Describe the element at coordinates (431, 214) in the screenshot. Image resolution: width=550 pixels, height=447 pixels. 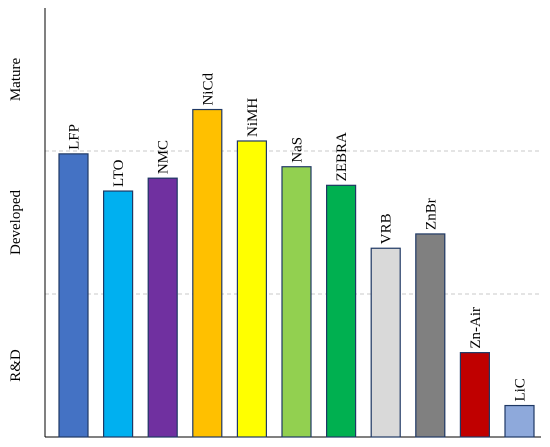
I see `bar-label-znbr: ZnBr` at that location.